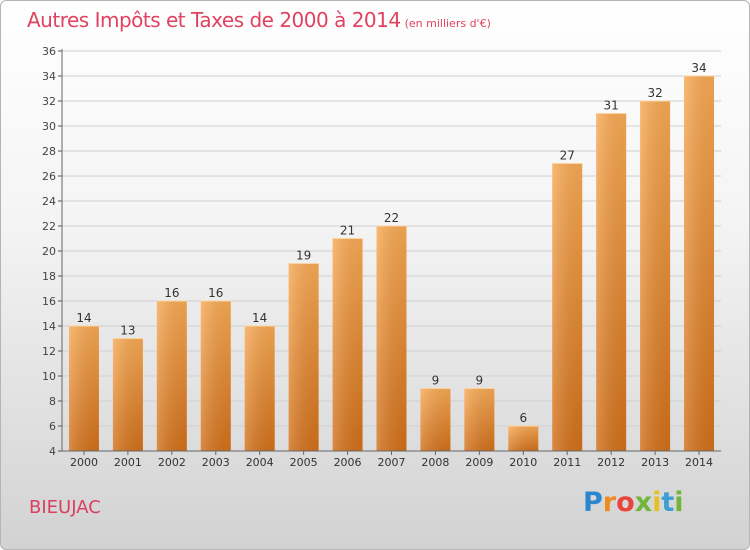 This screenshot has height=550, width=750. I want to click on x-tick-label: 2008, so click(435, 462).